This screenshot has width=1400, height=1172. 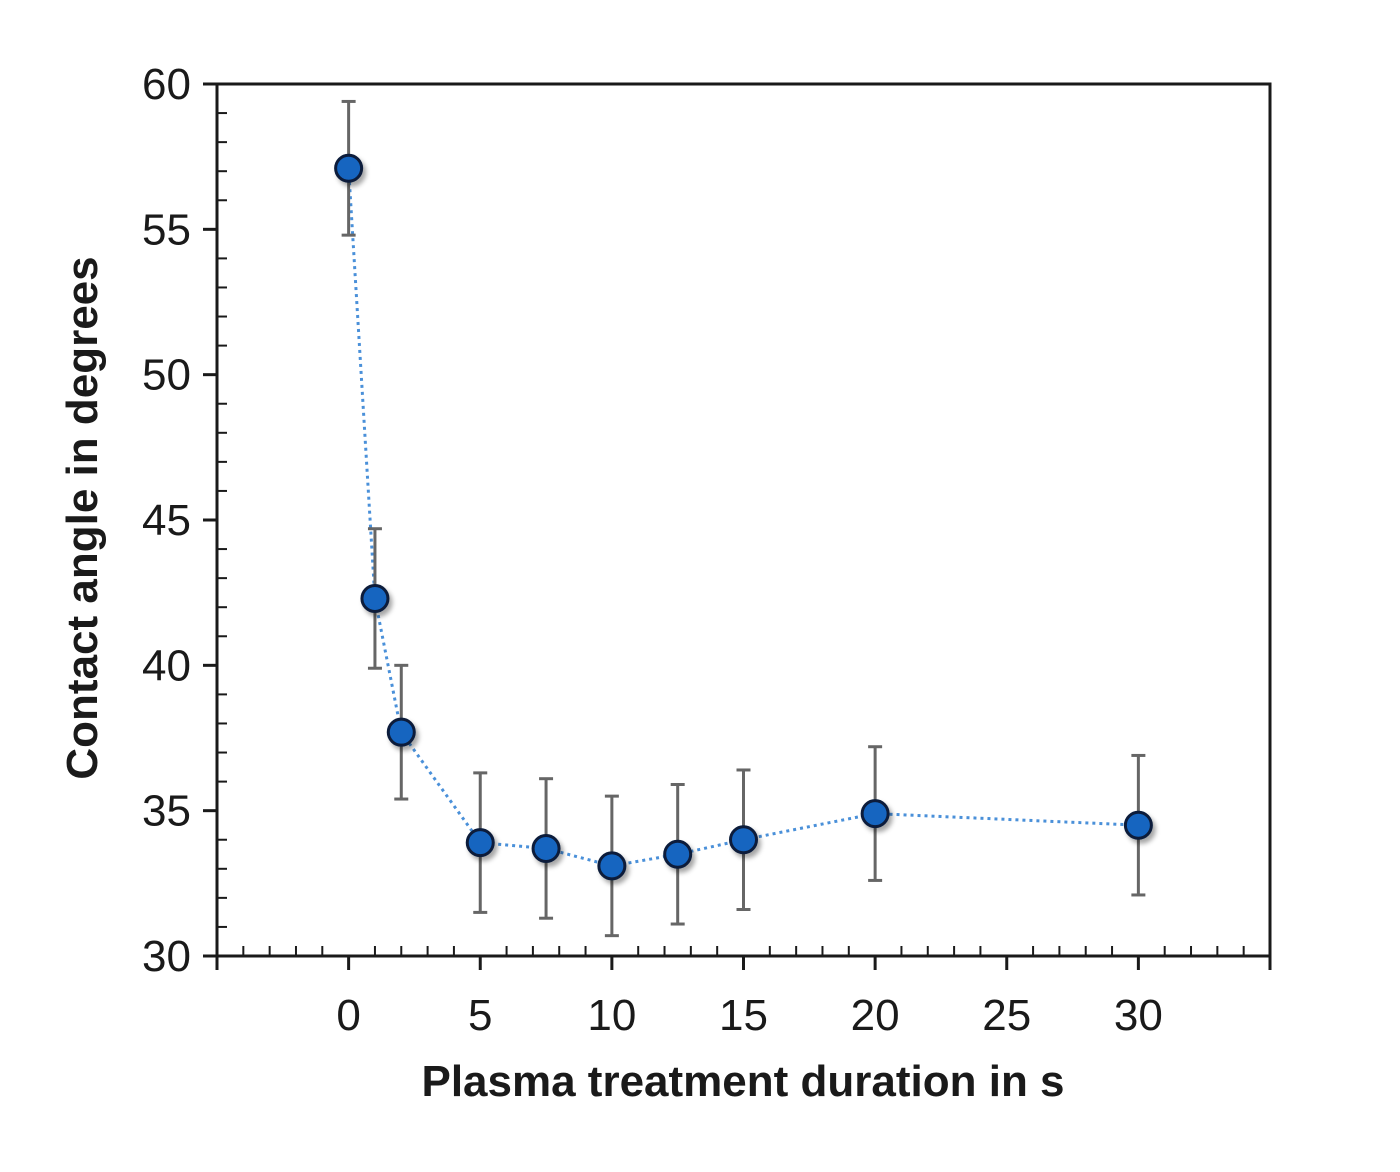 What do you see at coordinates (742, 1081) in the screenshot?
I see `x-axis-title: Plasma treatment duration in s` at bounding box center [742, 1081].